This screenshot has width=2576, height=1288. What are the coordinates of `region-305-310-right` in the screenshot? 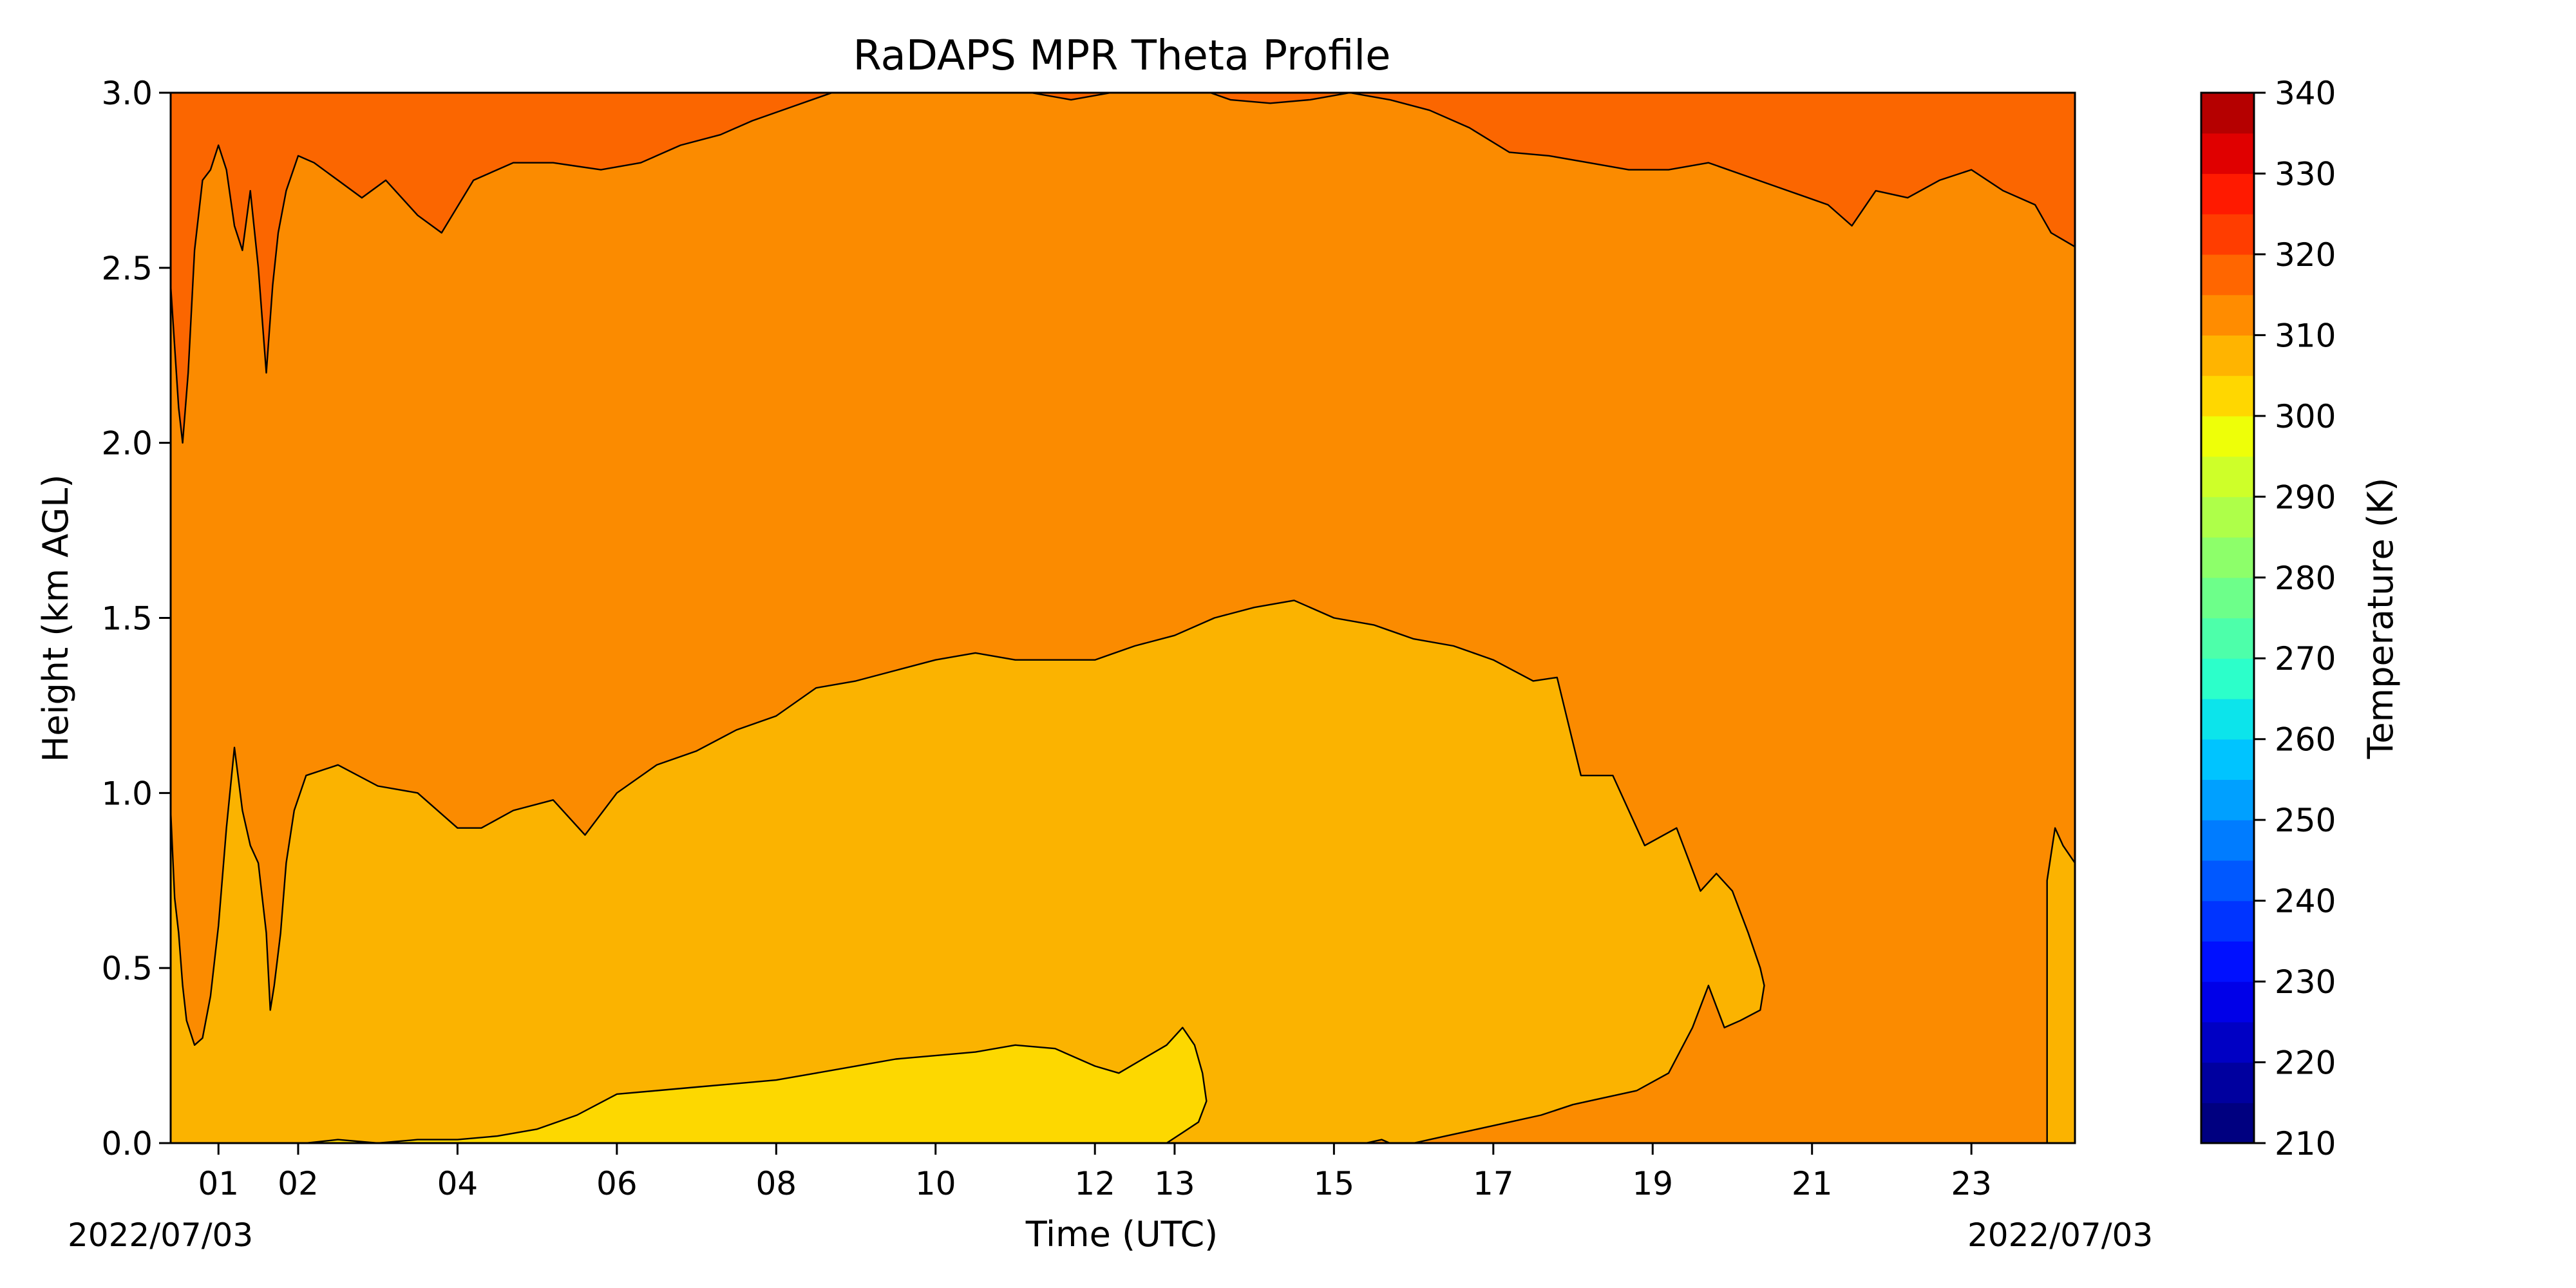 It's located at (2061, 985).